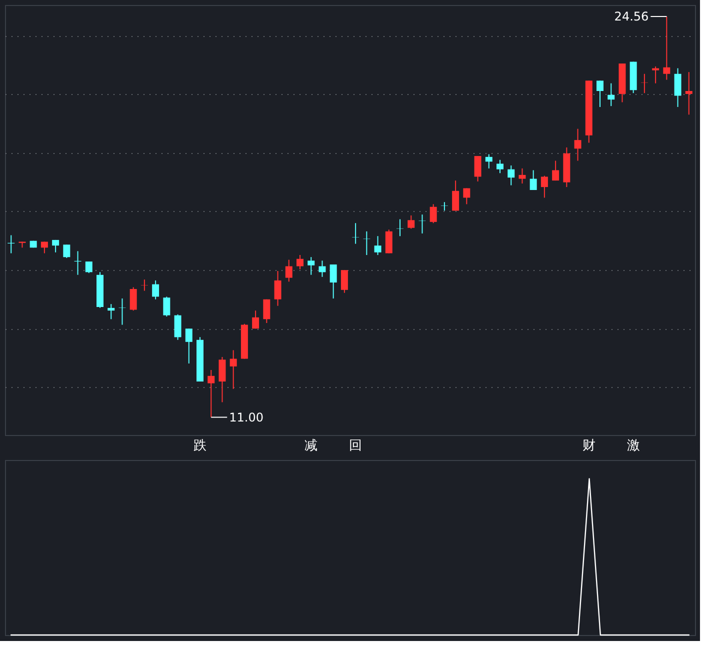 The height and width of the screenshot is (664, 701). Describe the element at coordinates (246, 417) in the screenshot. I see `annotation: 11.00` at that location.